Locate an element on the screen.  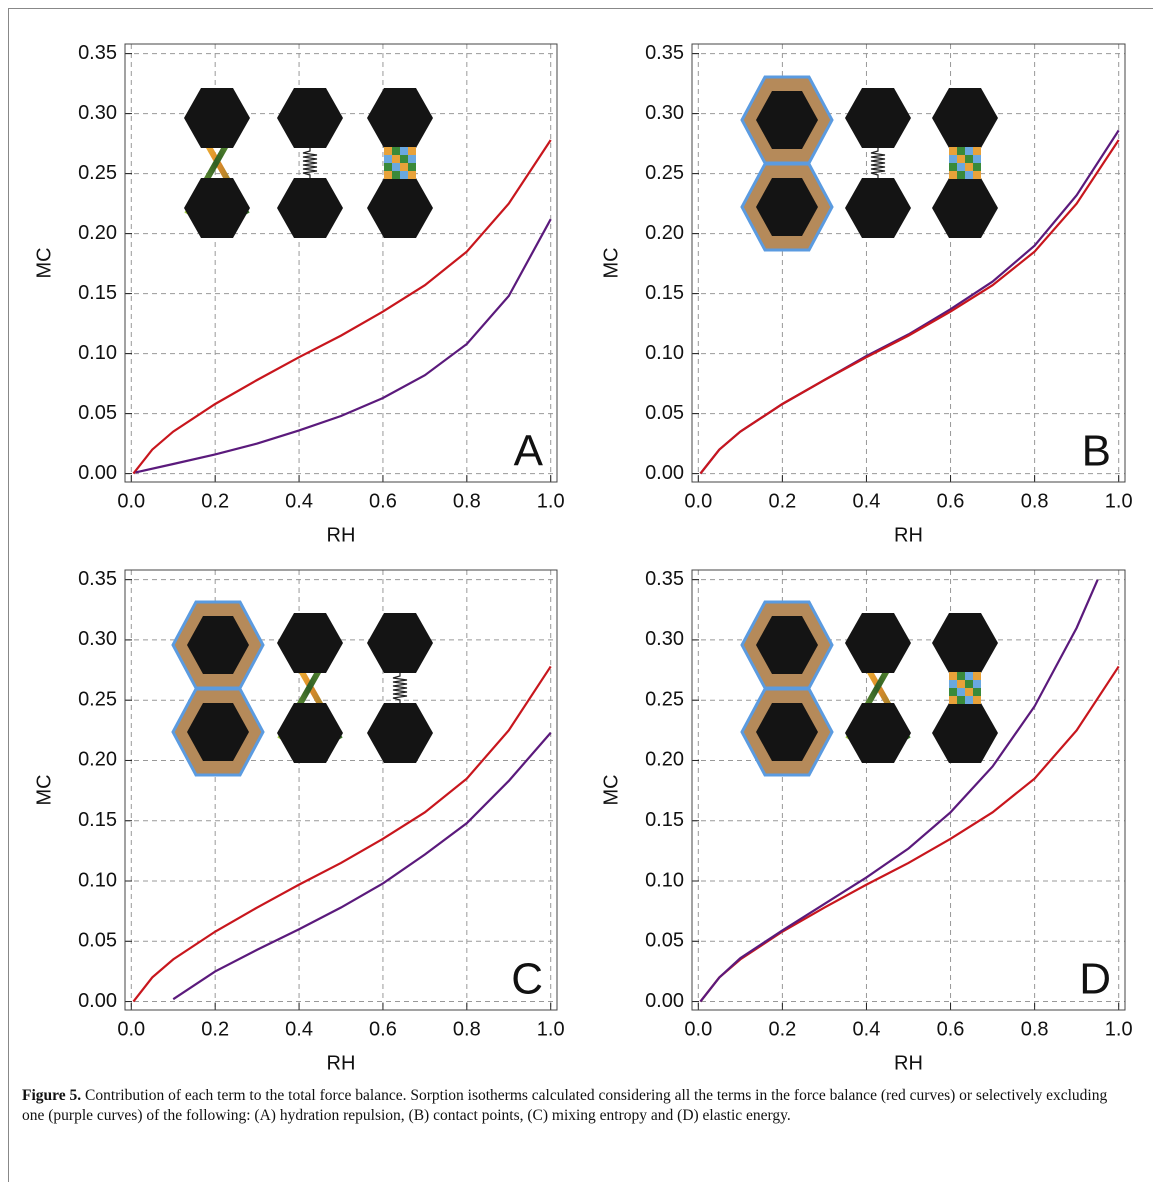
panel-label: D is located at coordinates (1095, 979).